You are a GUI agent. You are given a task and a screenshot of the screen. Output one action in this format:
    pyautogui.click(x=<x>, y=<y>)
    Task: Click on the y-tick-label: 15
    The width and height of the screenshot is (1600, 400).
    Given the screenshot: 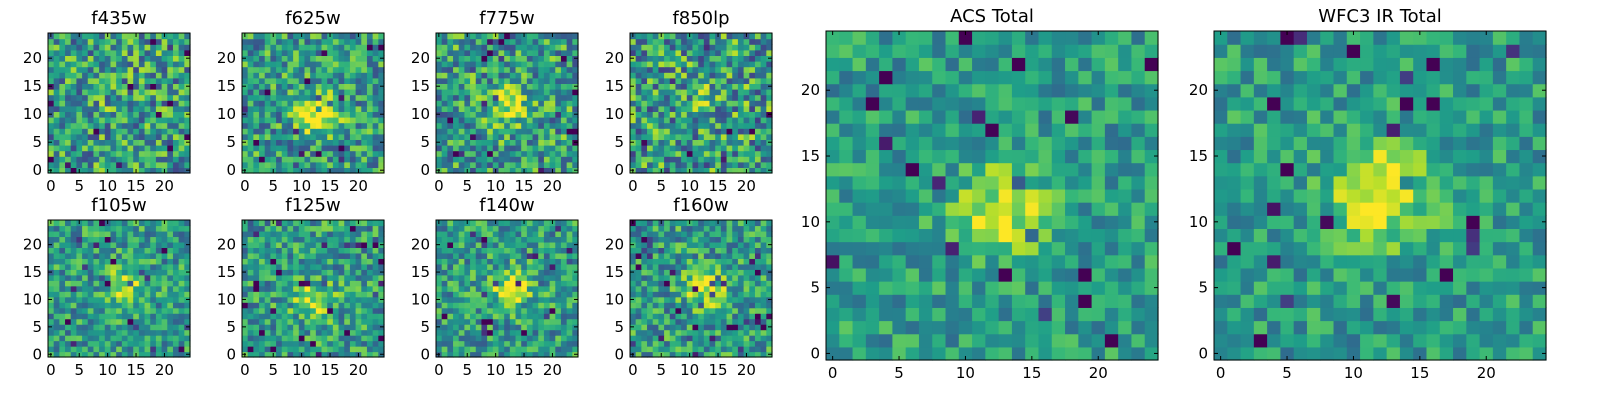 What is the action you would take?
    pyautogui.click(x=226, y=86)
    